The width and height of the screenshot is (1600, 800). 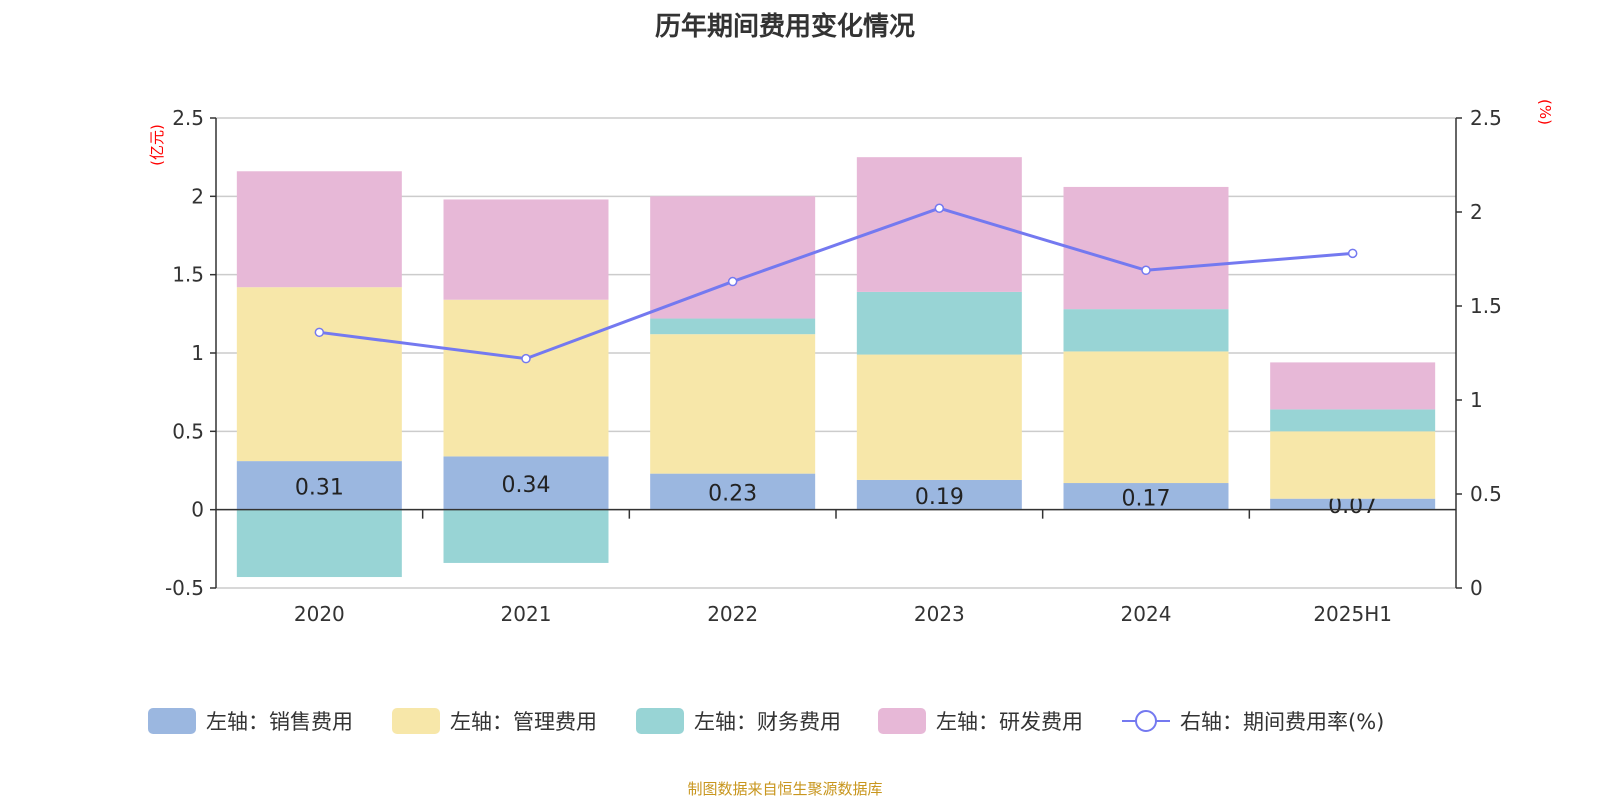 I want to click on x-tick-label: 2022, so click(x=732, y=614).